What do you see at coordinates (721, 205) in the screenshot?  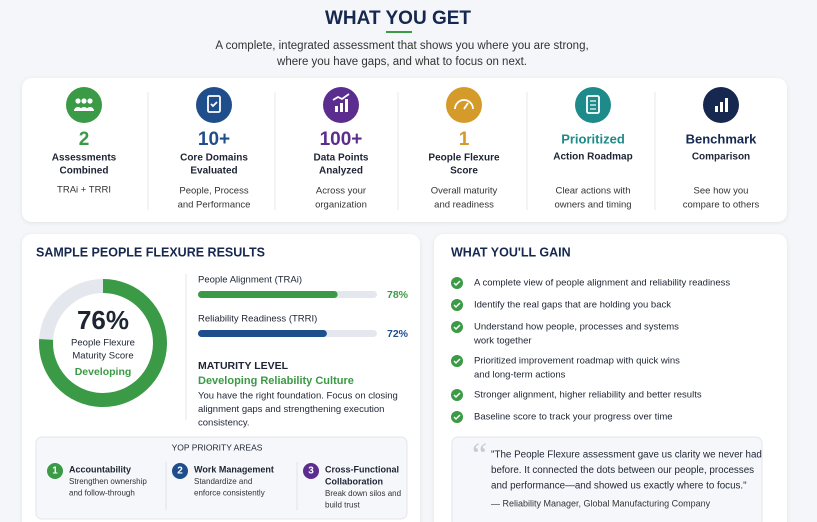 I see `stat-desc: compare to others` at bounding box center [721, 205].